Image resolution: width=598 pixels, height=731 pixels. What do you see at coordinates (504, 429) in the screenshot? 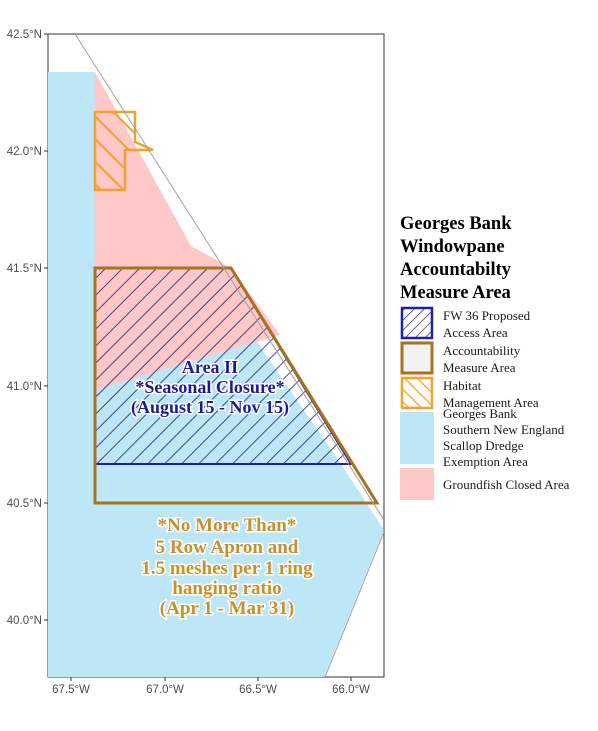
I see `legend-label-exemption: Southern New England` at bounding box center [504, 429].